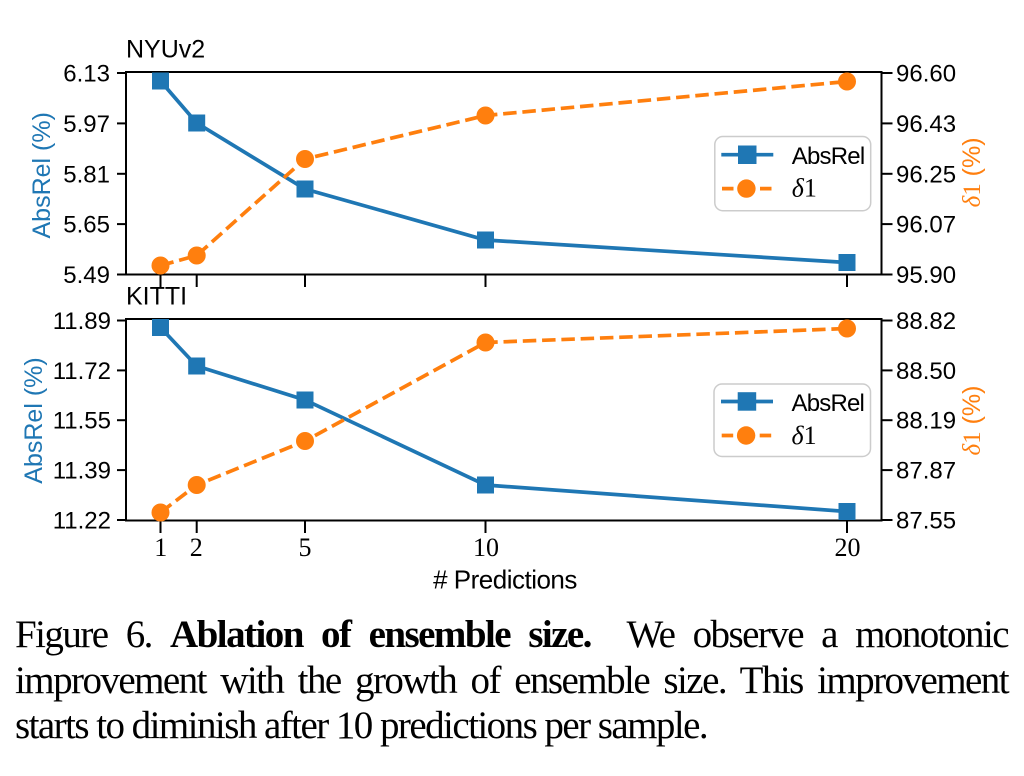 The image size is (1024, 776). What do you see at coordinates (86, 174) in the screenshot?
I see `svg-text: 5.81` at bounding box center [86, 174].